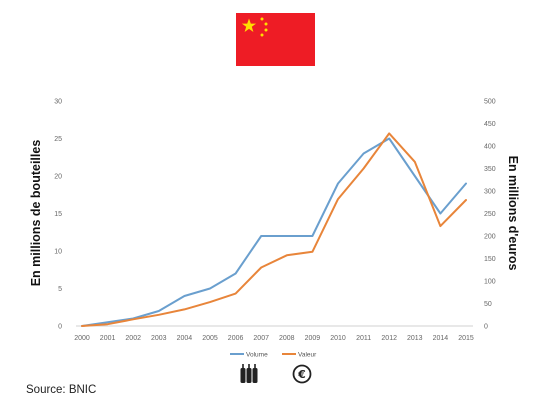  Describe the element at coordinates (249, 373) in the screenshot. I see `wine-bottles-icon` at that location.